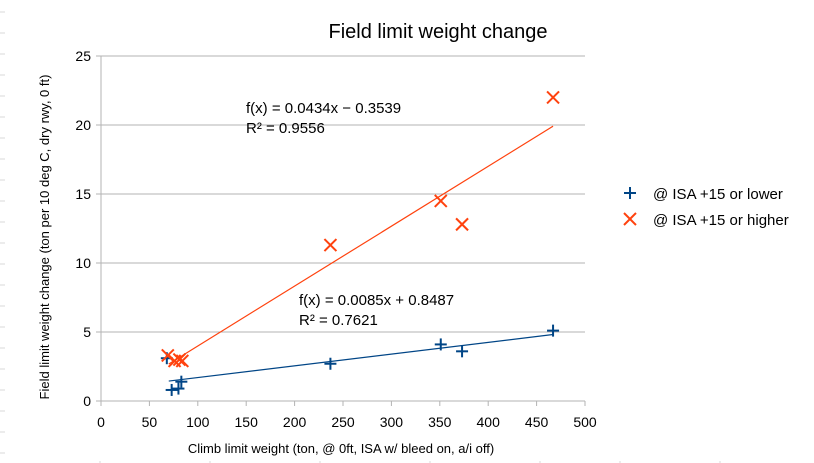 This screenshot has width=814, height=463. What do you see at coordinates (706, 207) in the screenshot?
I see `legend: @ ISA +15 or lower @ ISA +15 or higher` at bounding box center [706, 207].